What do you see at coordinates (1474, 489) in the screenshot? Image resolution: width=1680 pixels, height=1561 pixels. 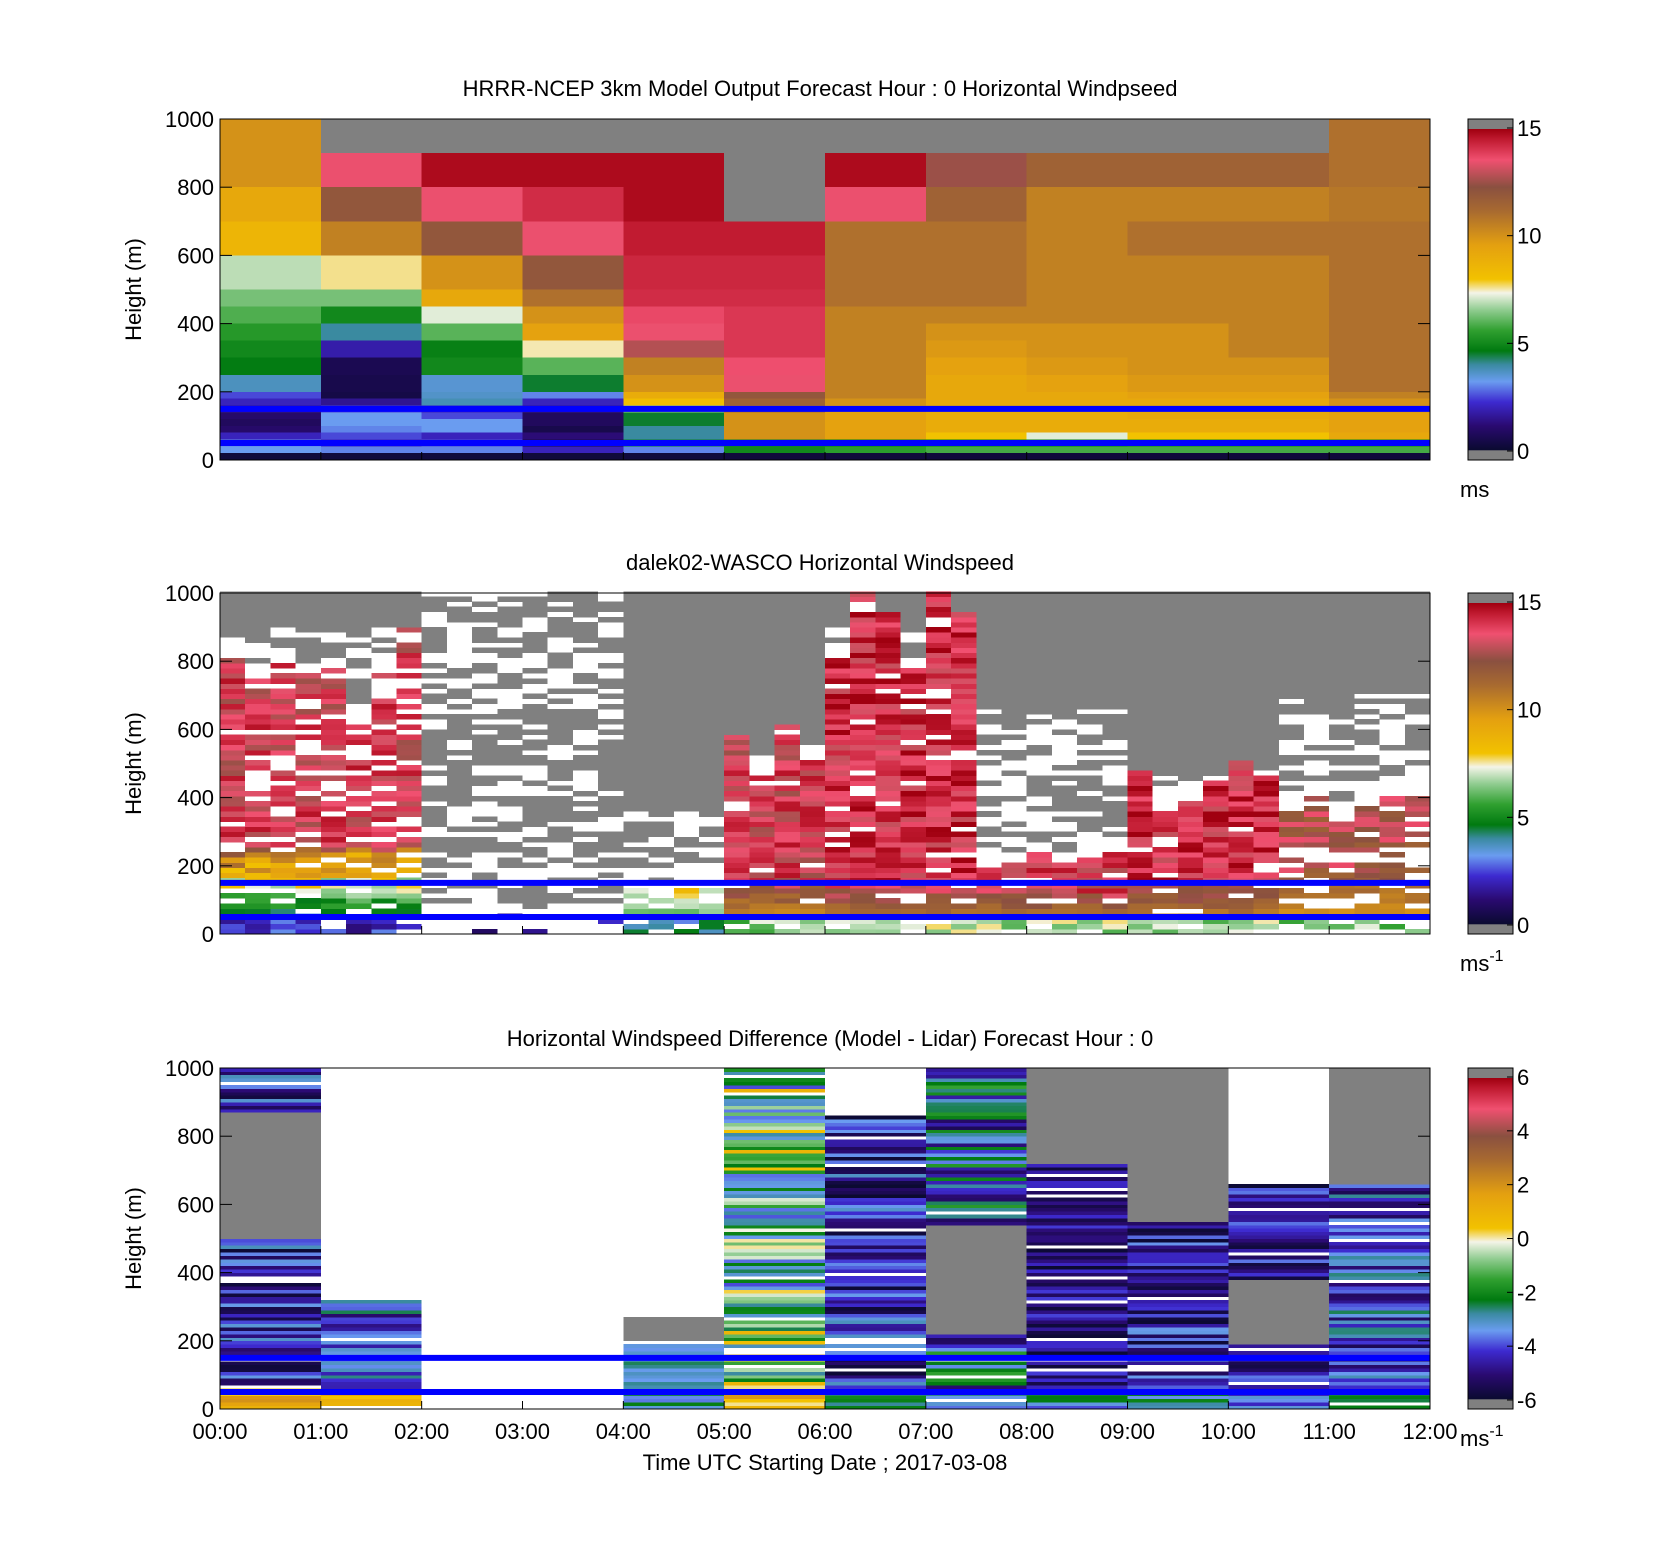 I see `colorbar-unit: ms` at bounding box center [1474, 489].